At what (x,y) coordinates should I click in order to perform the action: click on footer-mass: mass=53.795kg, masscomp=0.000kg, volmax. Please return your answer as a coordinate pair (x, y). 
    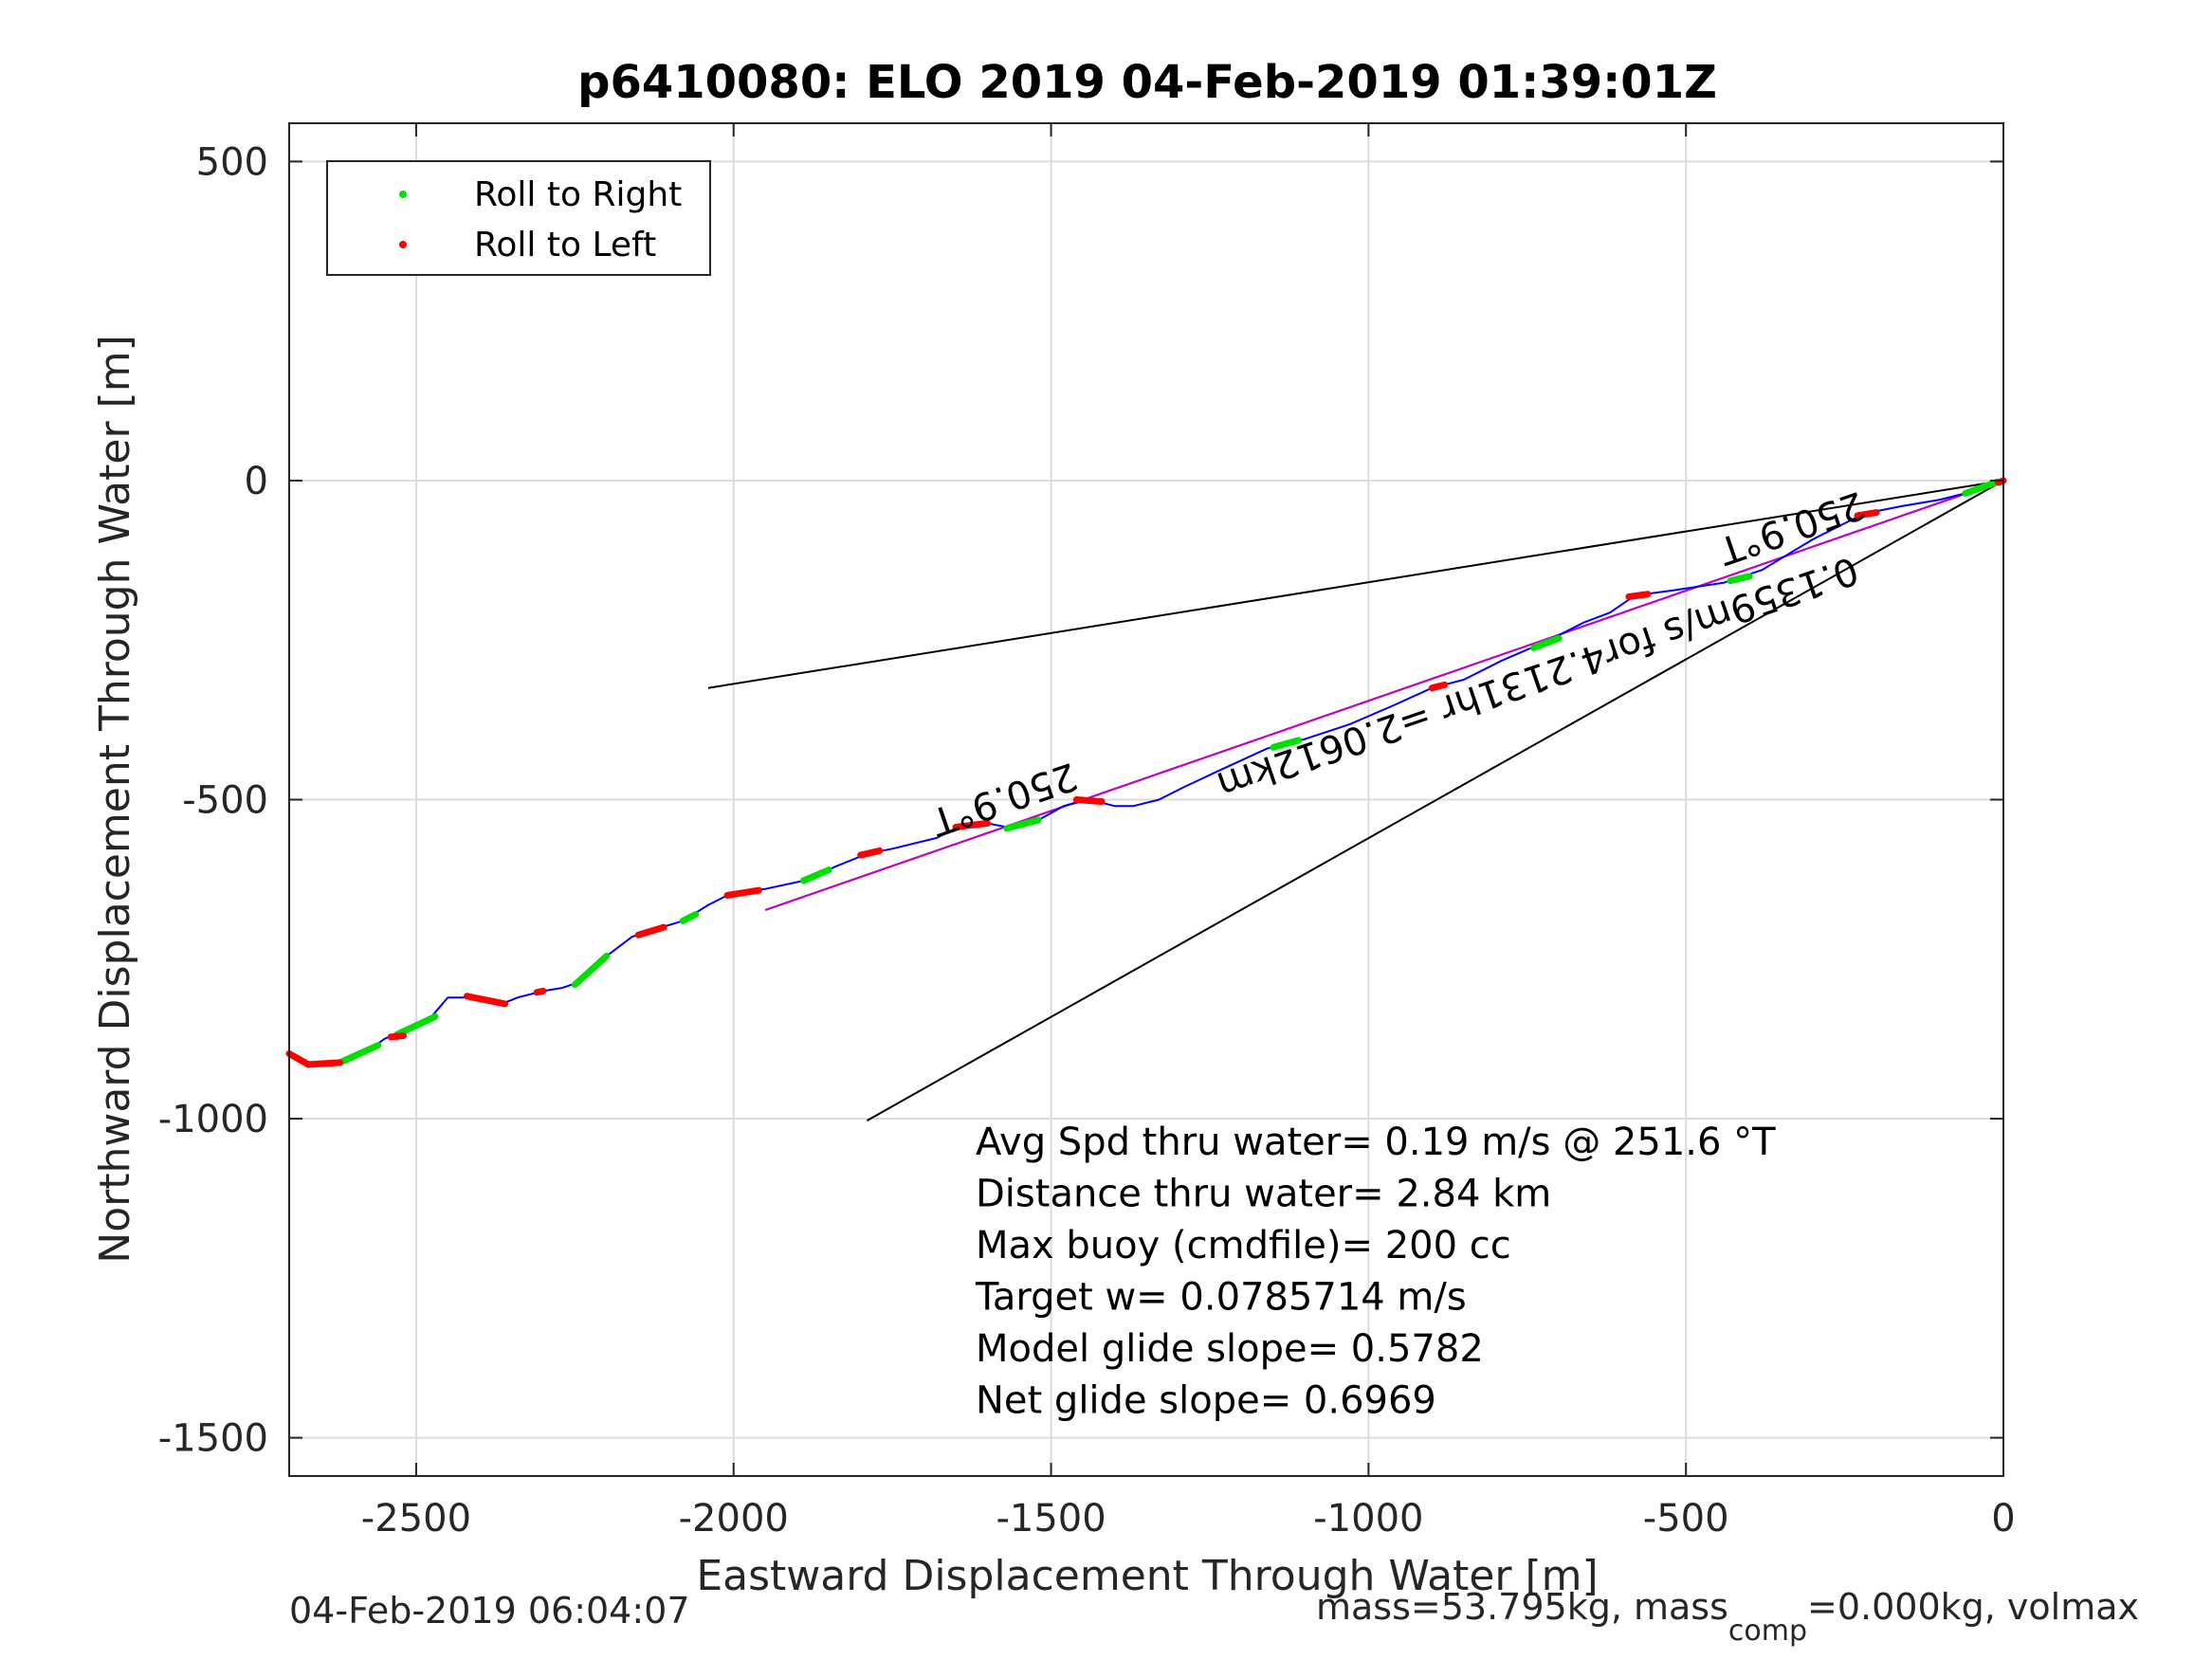
    Looking at the image, I should click on (1728, 1617).